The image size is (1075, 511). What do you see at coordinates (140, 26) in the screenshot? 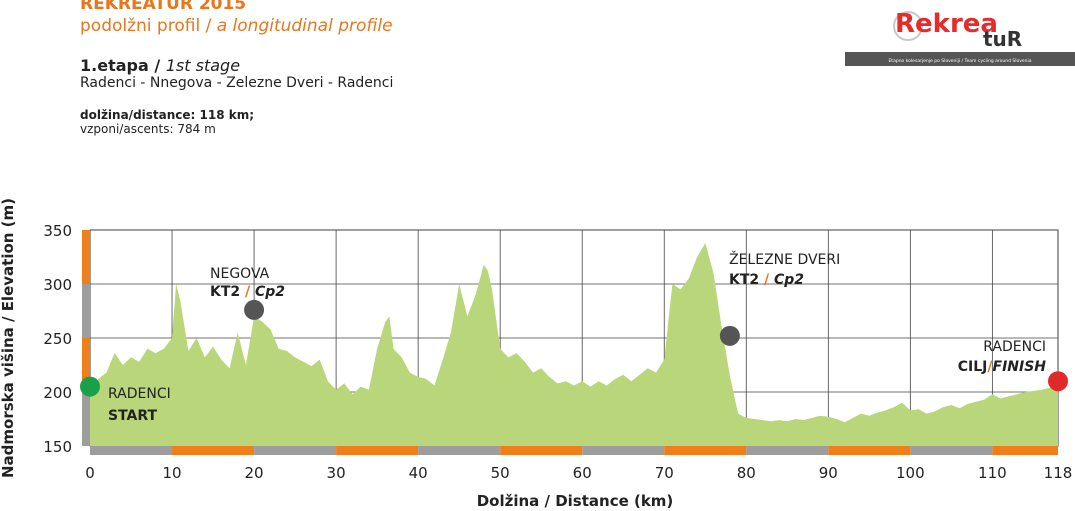
I see `subtitle-si: podolžni profil` at bounding box center [140, 26].